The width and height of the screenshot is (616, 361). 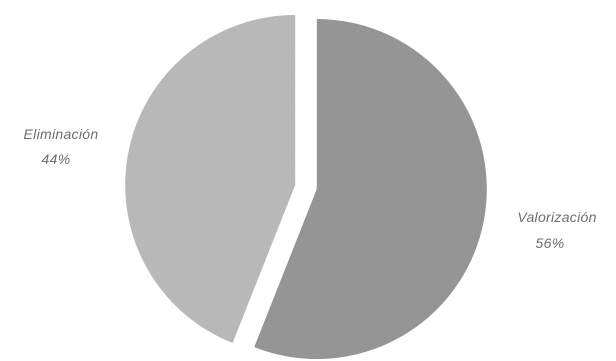 What do you see at coordinates (556, 217) in the screenshot?
I see `slice-label-valorizacion: Valorización` at bounding box center [556, 217].